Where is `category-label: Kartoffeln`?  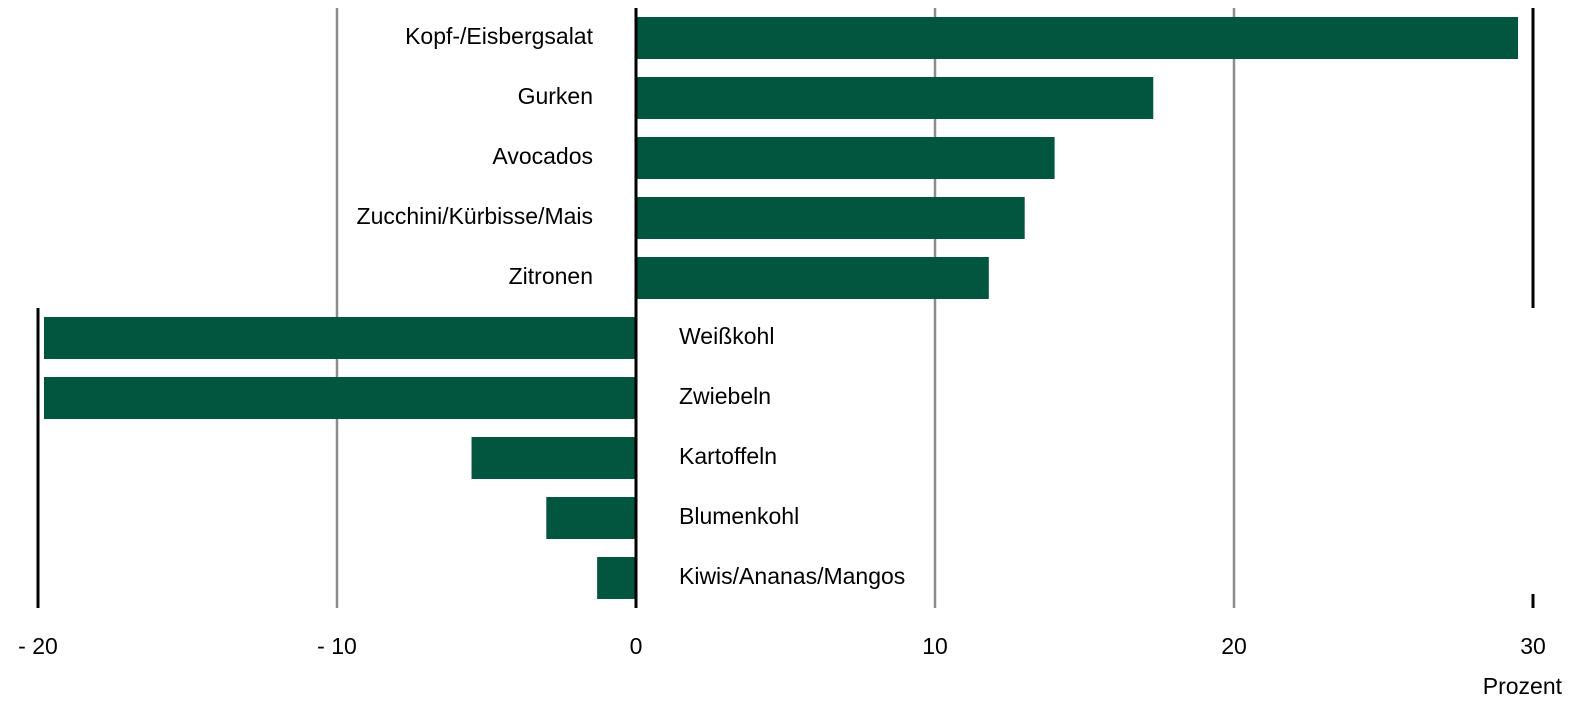 category-label: Kartoffeln is located at coordinates (728, 456).